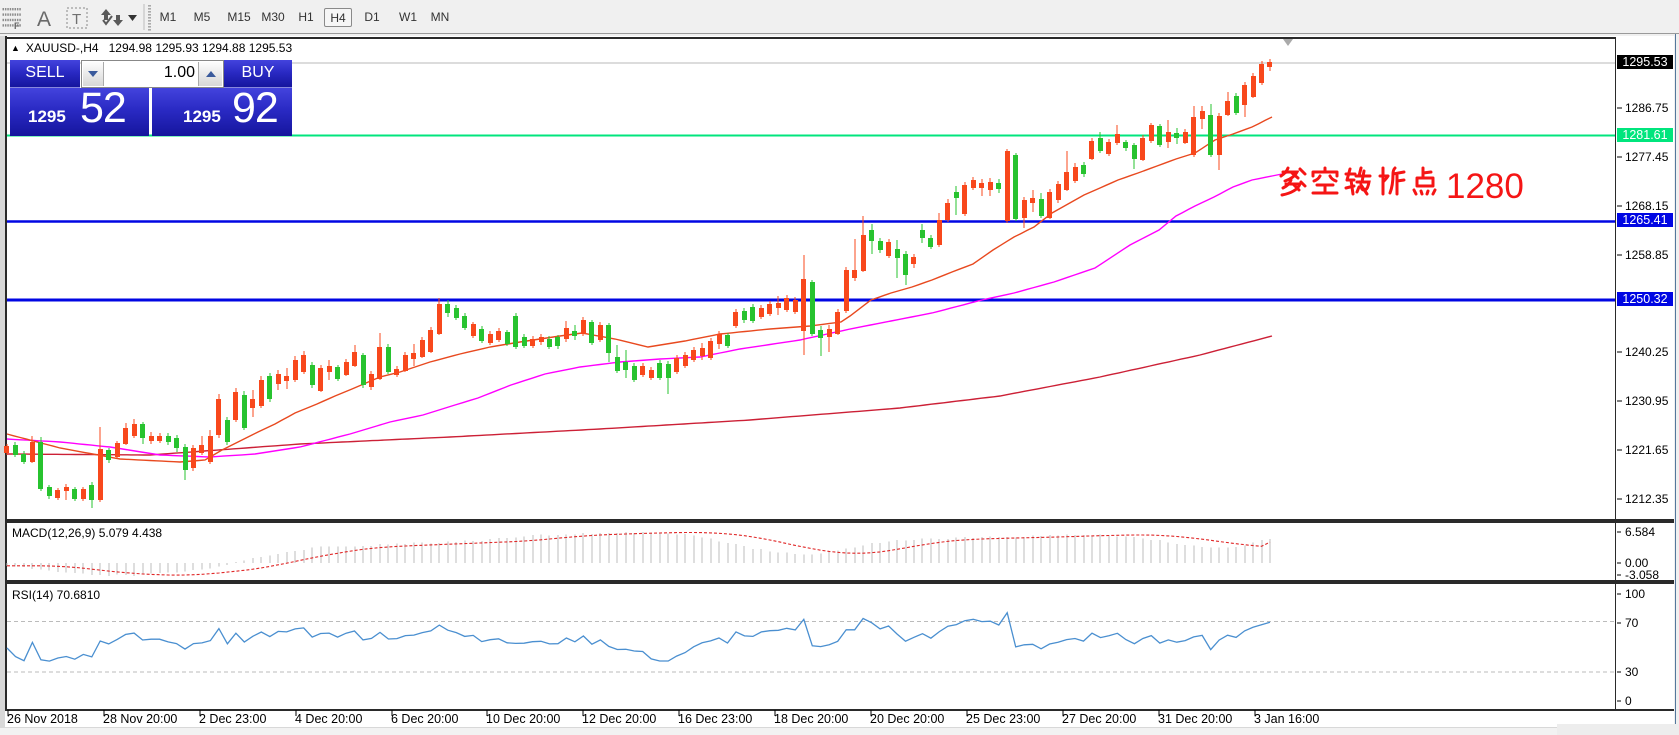 This screenshot has width=1679, height=735. I want to click on svg-text: T, so click(76, 19).